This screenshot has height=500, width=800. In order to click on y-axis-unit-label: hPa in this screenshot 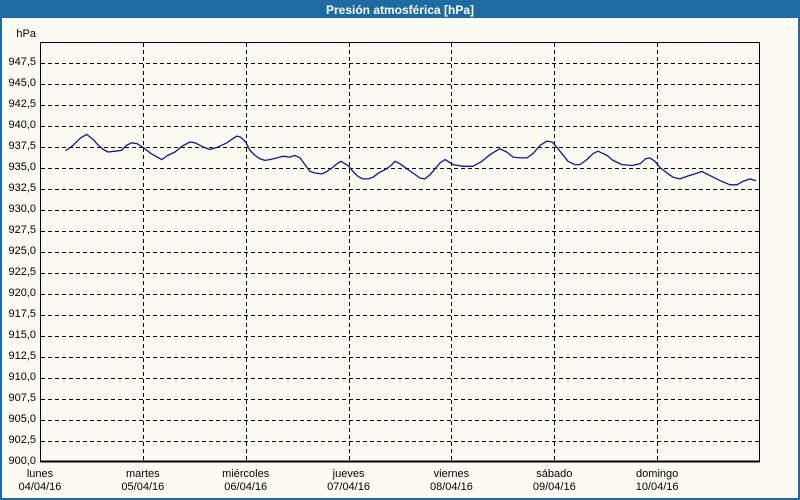, I will do `click(26, 34)`.